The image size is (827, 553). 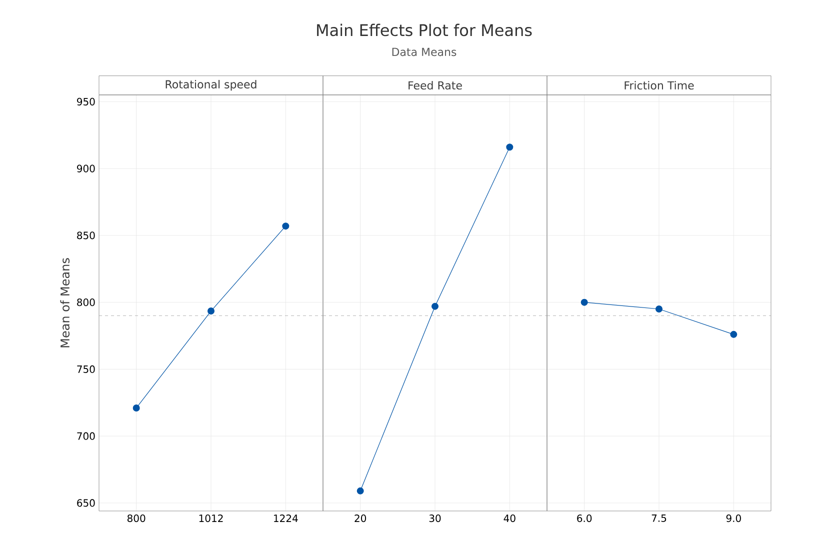 What do you see at coordinates (86, 102) in the screenshot?
I see `y-tick-label: 950` at bounding box center [86, 102].